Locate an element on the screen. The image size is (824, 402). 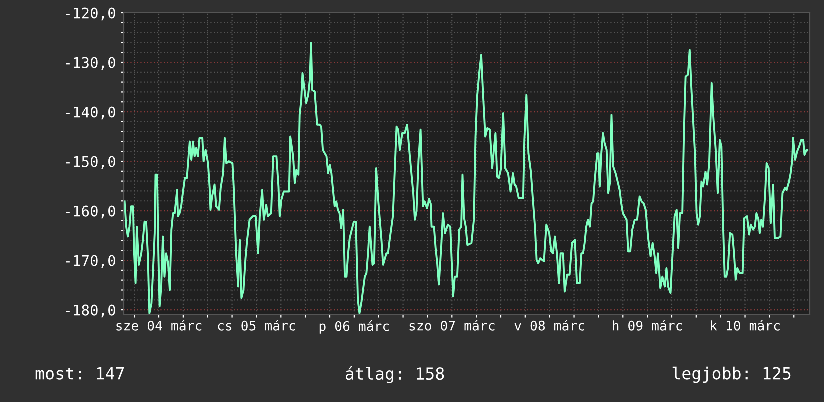
x-tick-label: k 10 márc is located at coordinates (745, 325).